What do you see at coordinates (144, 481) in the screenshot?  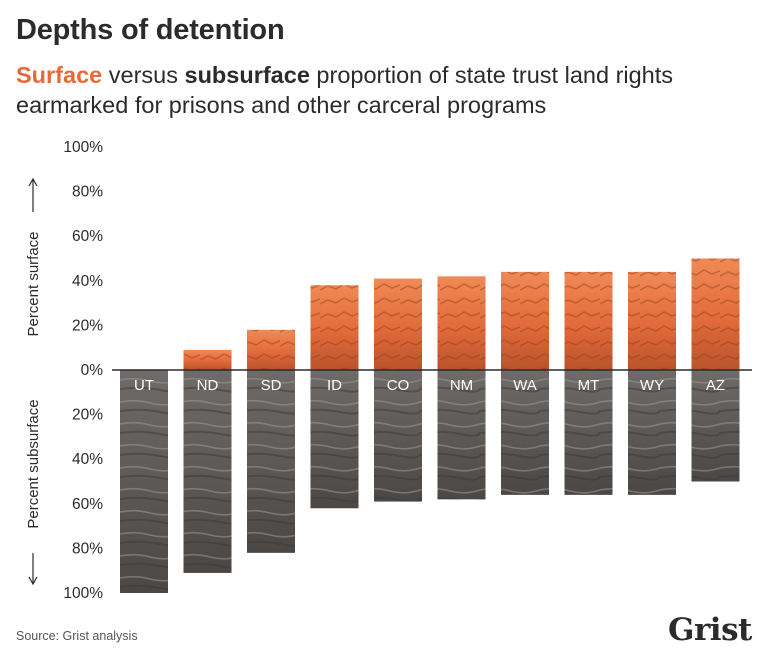 I see `bar-subsurface-texture-ut` at bounding box center [144, 481].